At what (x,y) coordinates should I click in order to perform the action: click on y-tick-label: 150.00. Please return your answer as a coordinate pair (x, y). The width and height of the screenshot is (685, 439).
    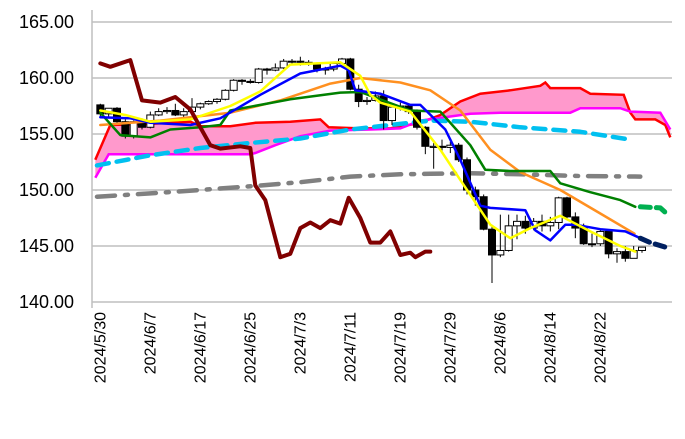
    Looking at the image, I should click on (46, 190).